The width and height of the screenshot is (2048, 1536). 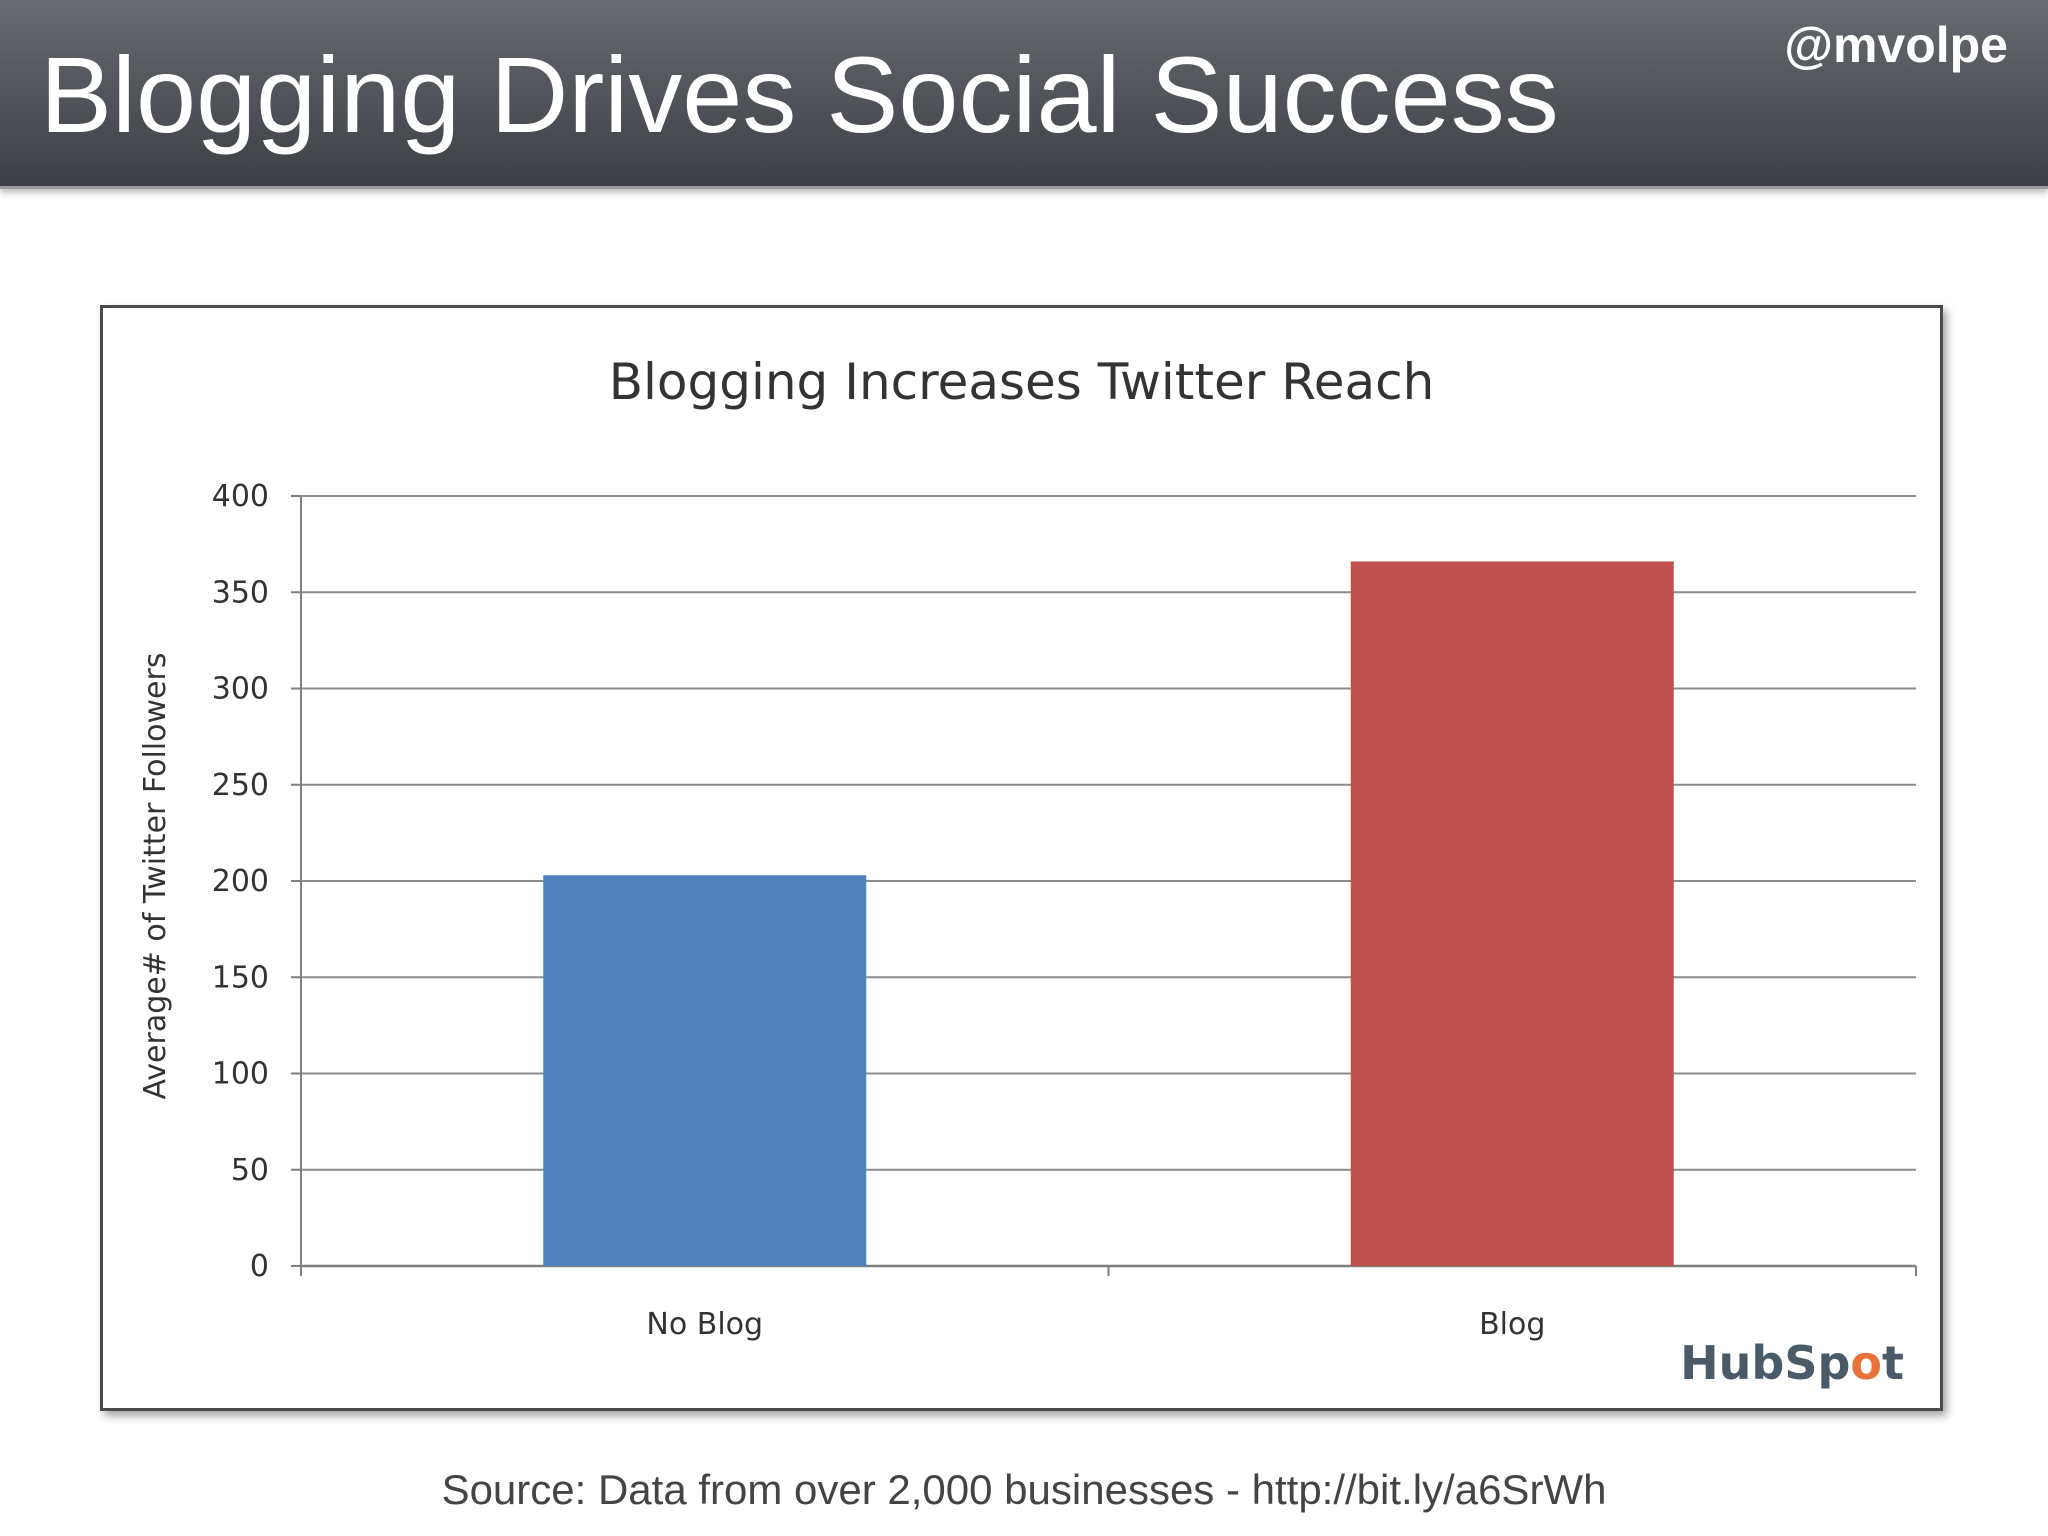 I want to click on y-tick-label: 400, so click(x=240, y=496).